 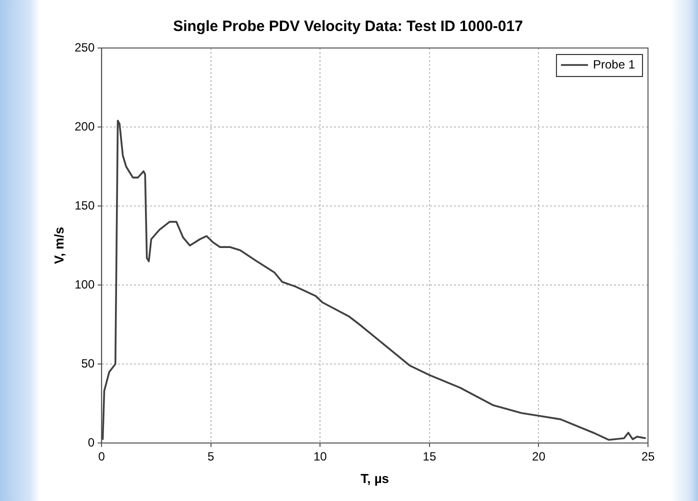 I want to click on x-tick-label: 25, so click(x=648, y=457).